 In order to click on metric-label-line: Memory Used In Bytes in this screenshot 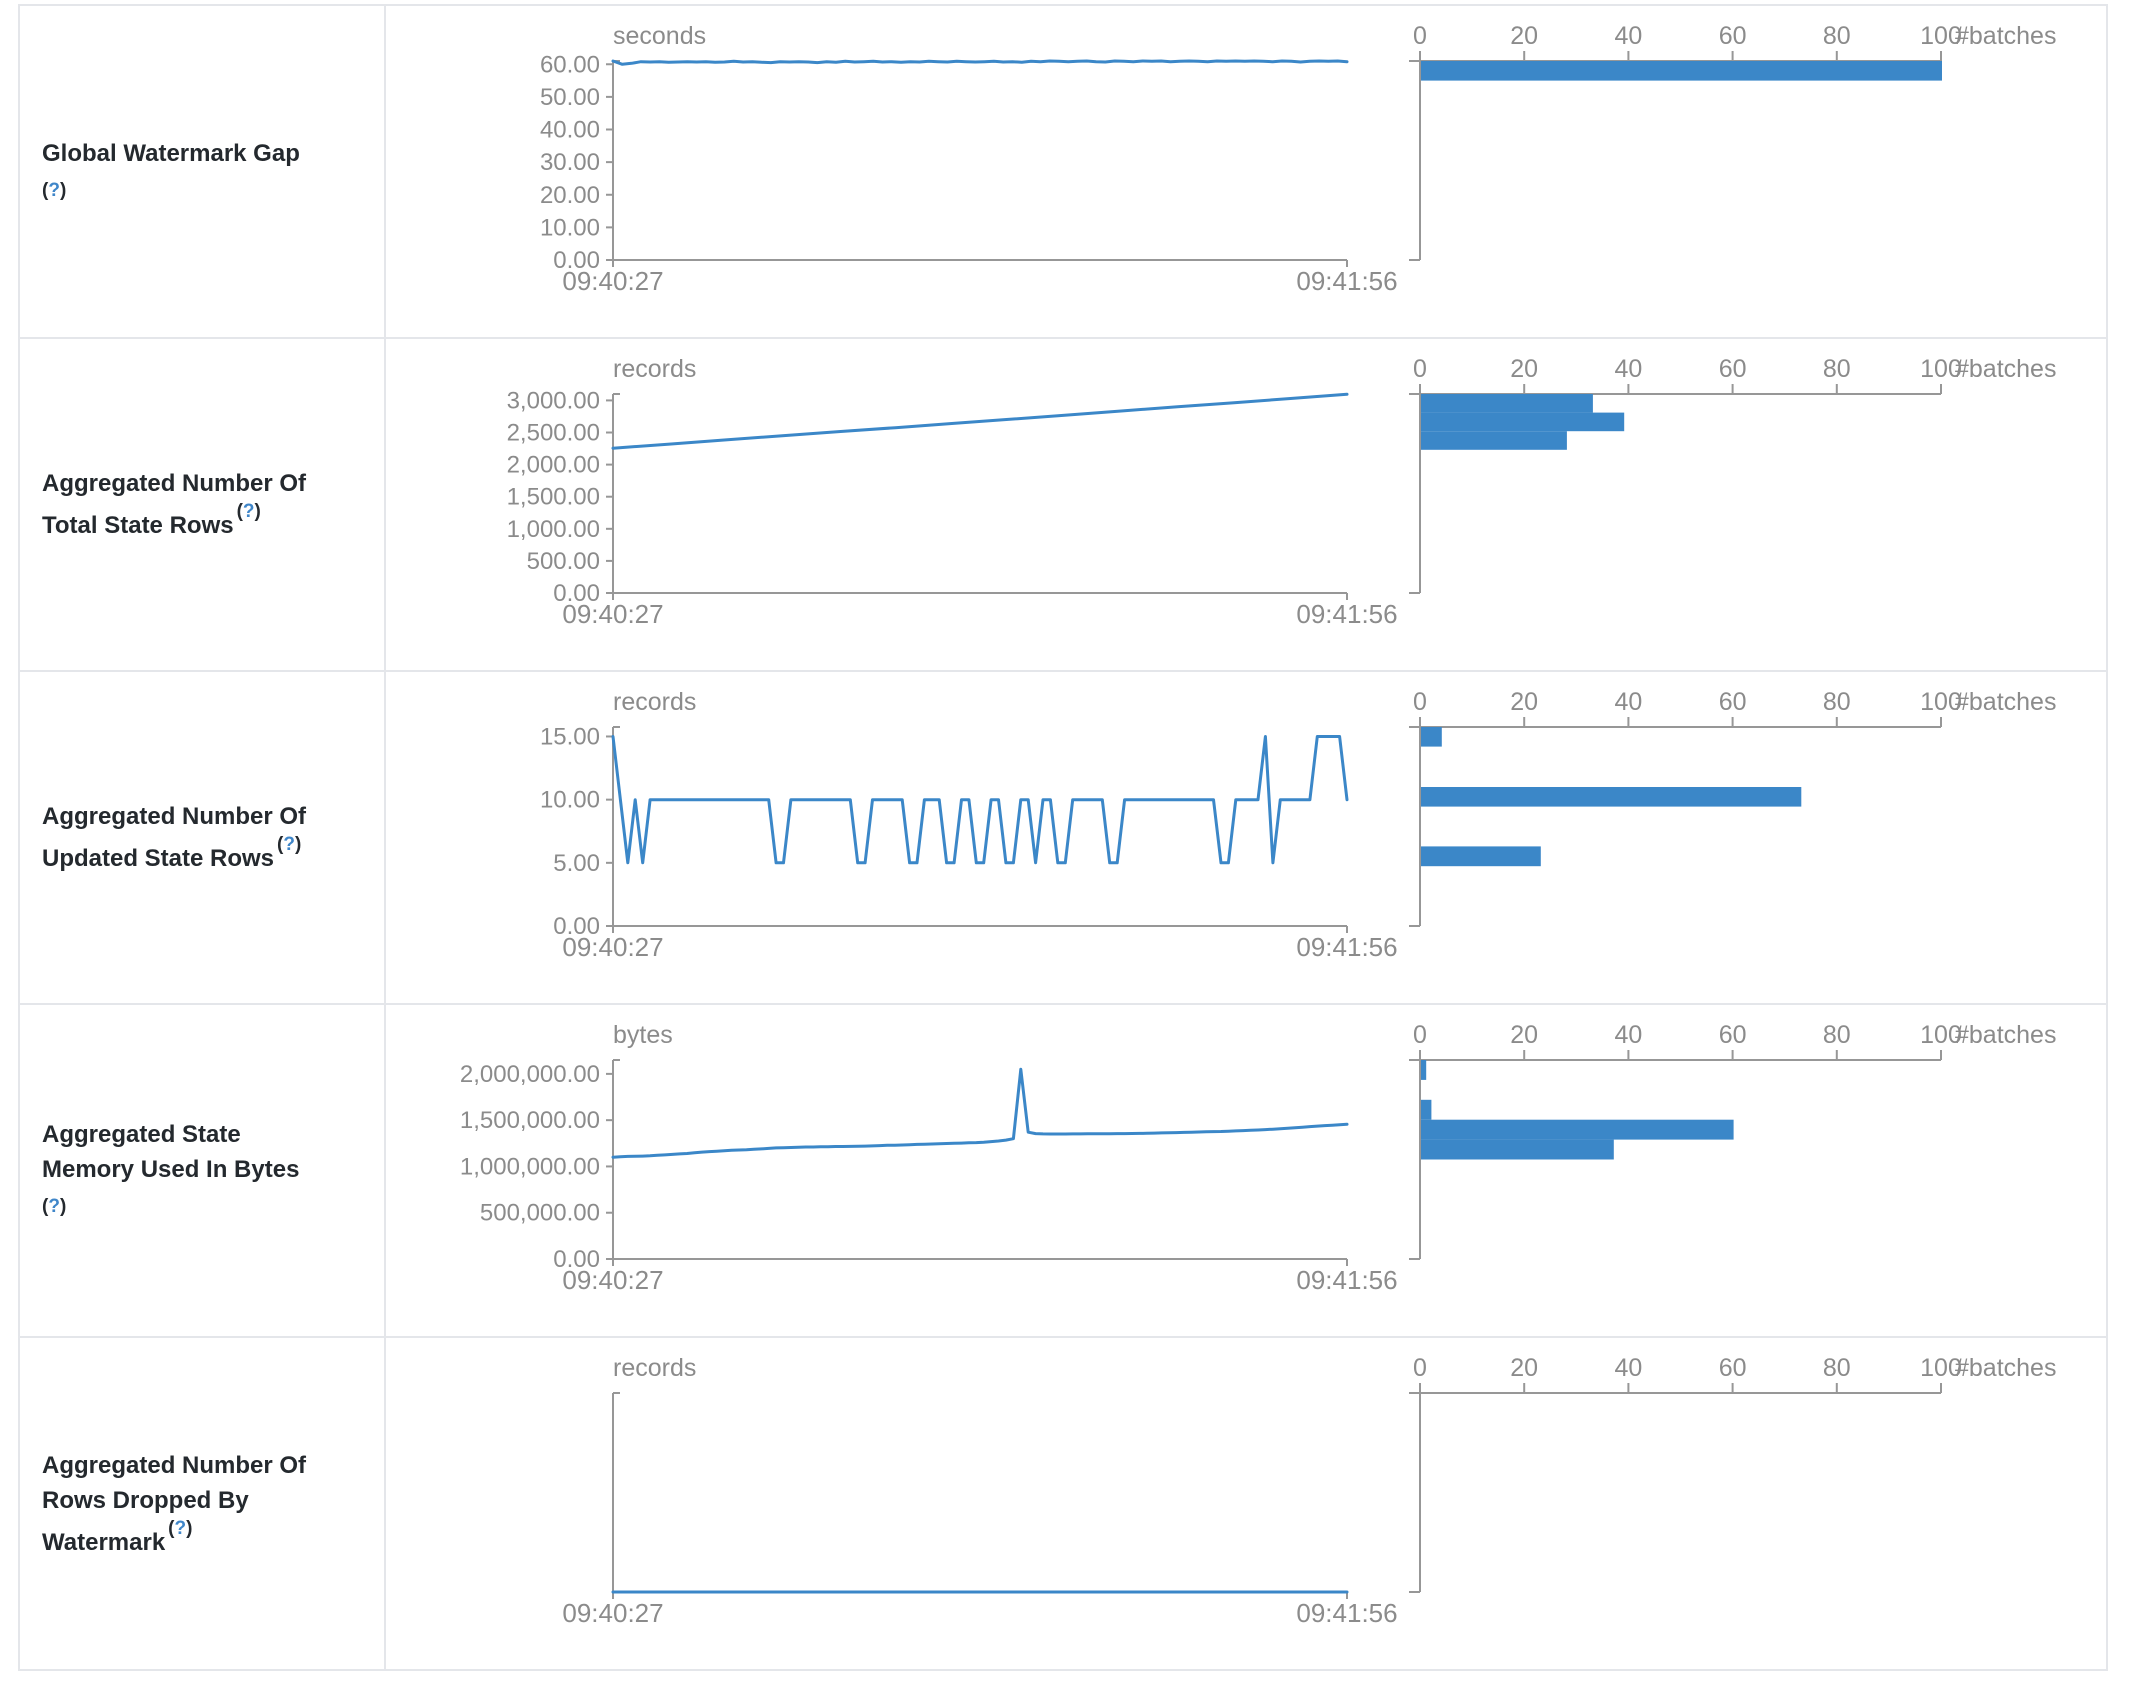, I will do `click(171, 1169)`.